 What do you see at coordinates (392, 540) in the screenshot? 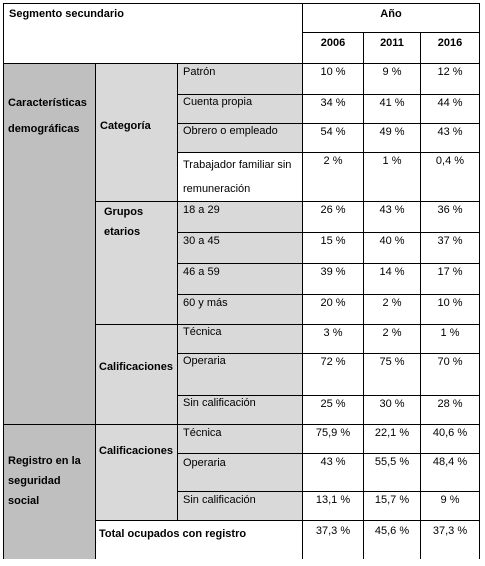
I see `total-value-cell: 45,6 %` at bounding box center [392, 540].